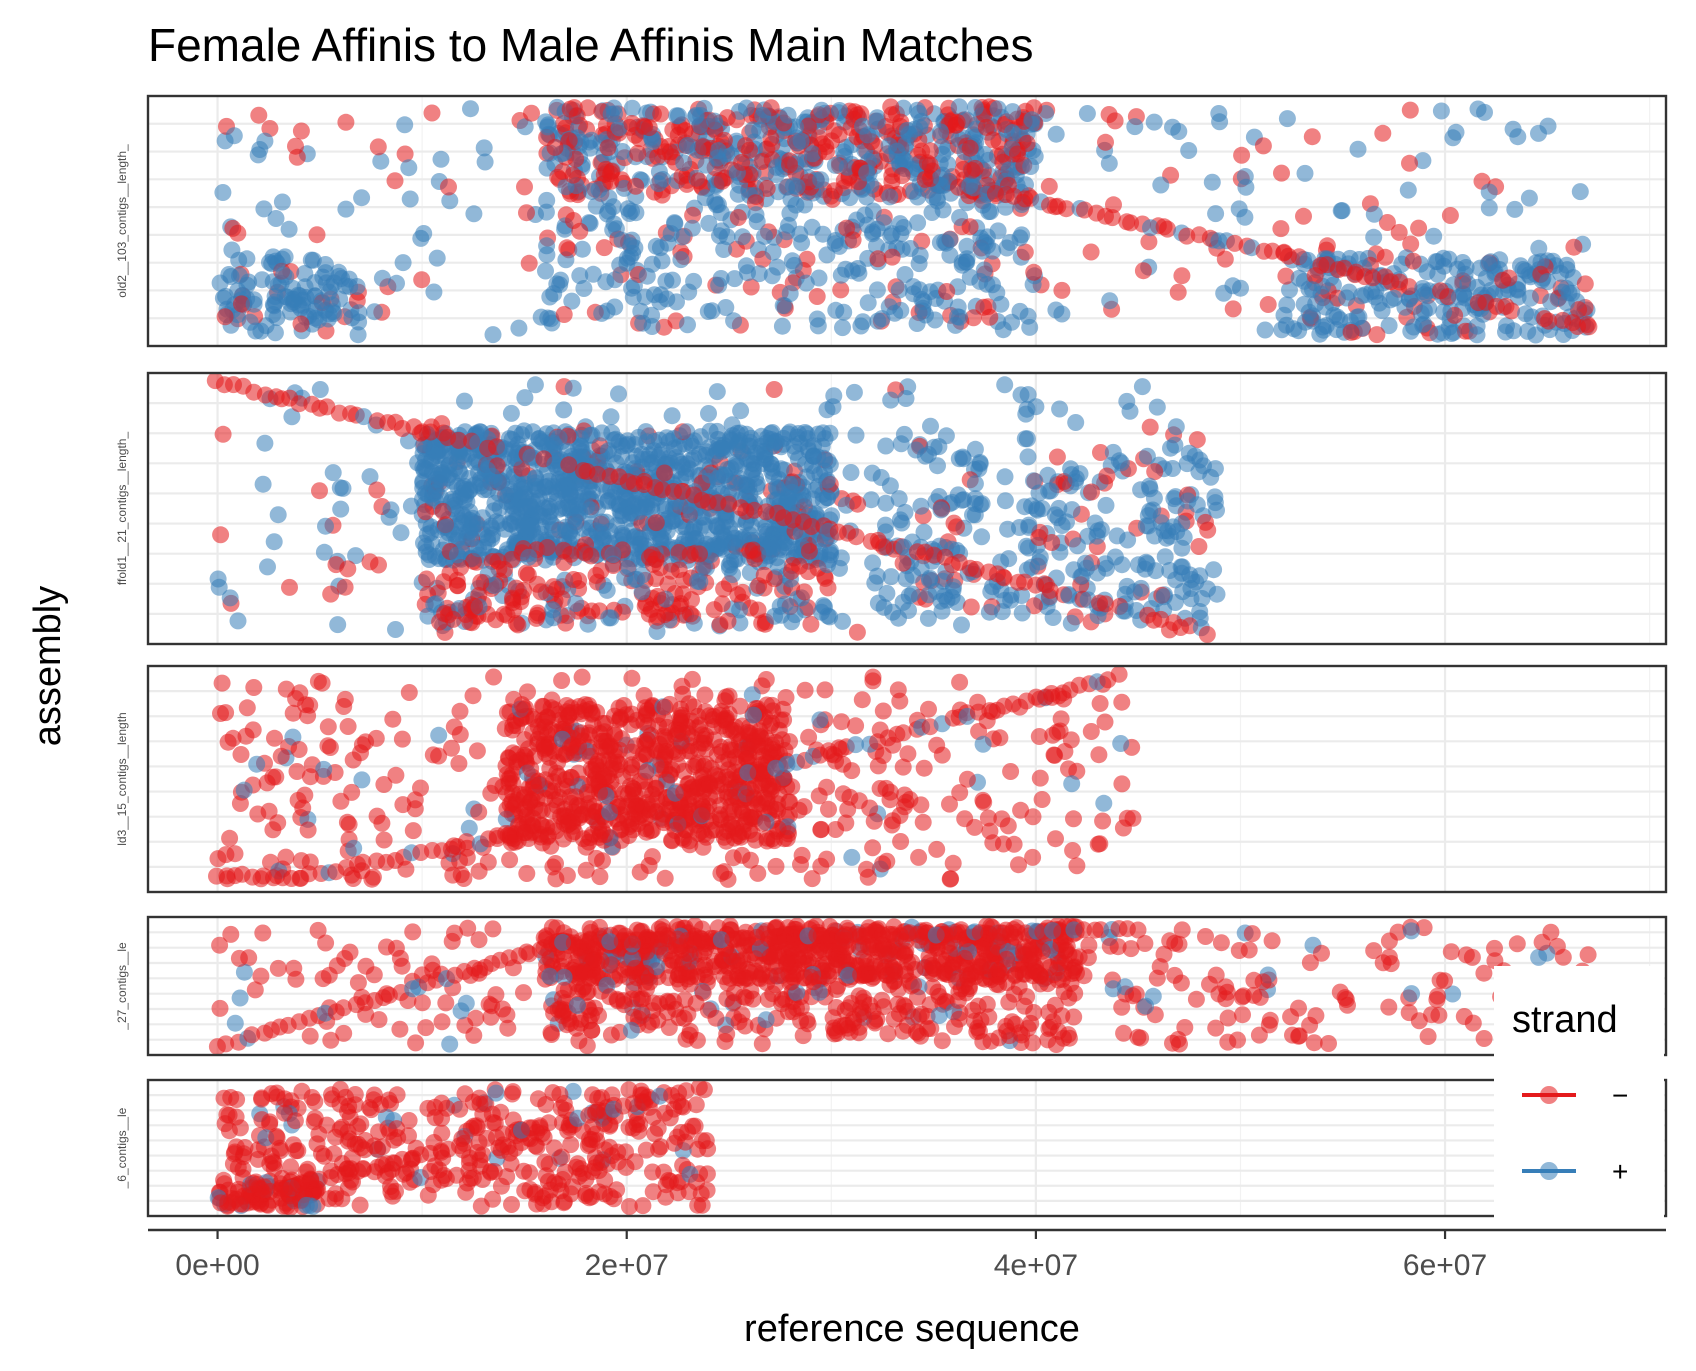 The image size is (1696, 1371). What do you see at coordinates (122, 509) in the screenshot?
I see `facet-y-label: ffold1__21_contigs__length_` at bounding box center [122, 509].